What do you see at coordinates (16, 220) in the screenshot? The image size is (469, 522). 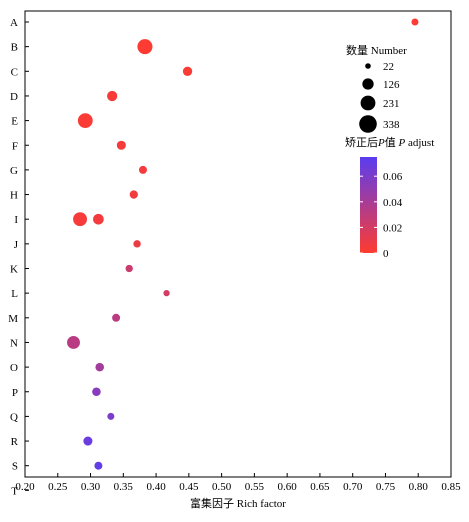 I see `y-tick-label: I` at bounding box center [16, 220].